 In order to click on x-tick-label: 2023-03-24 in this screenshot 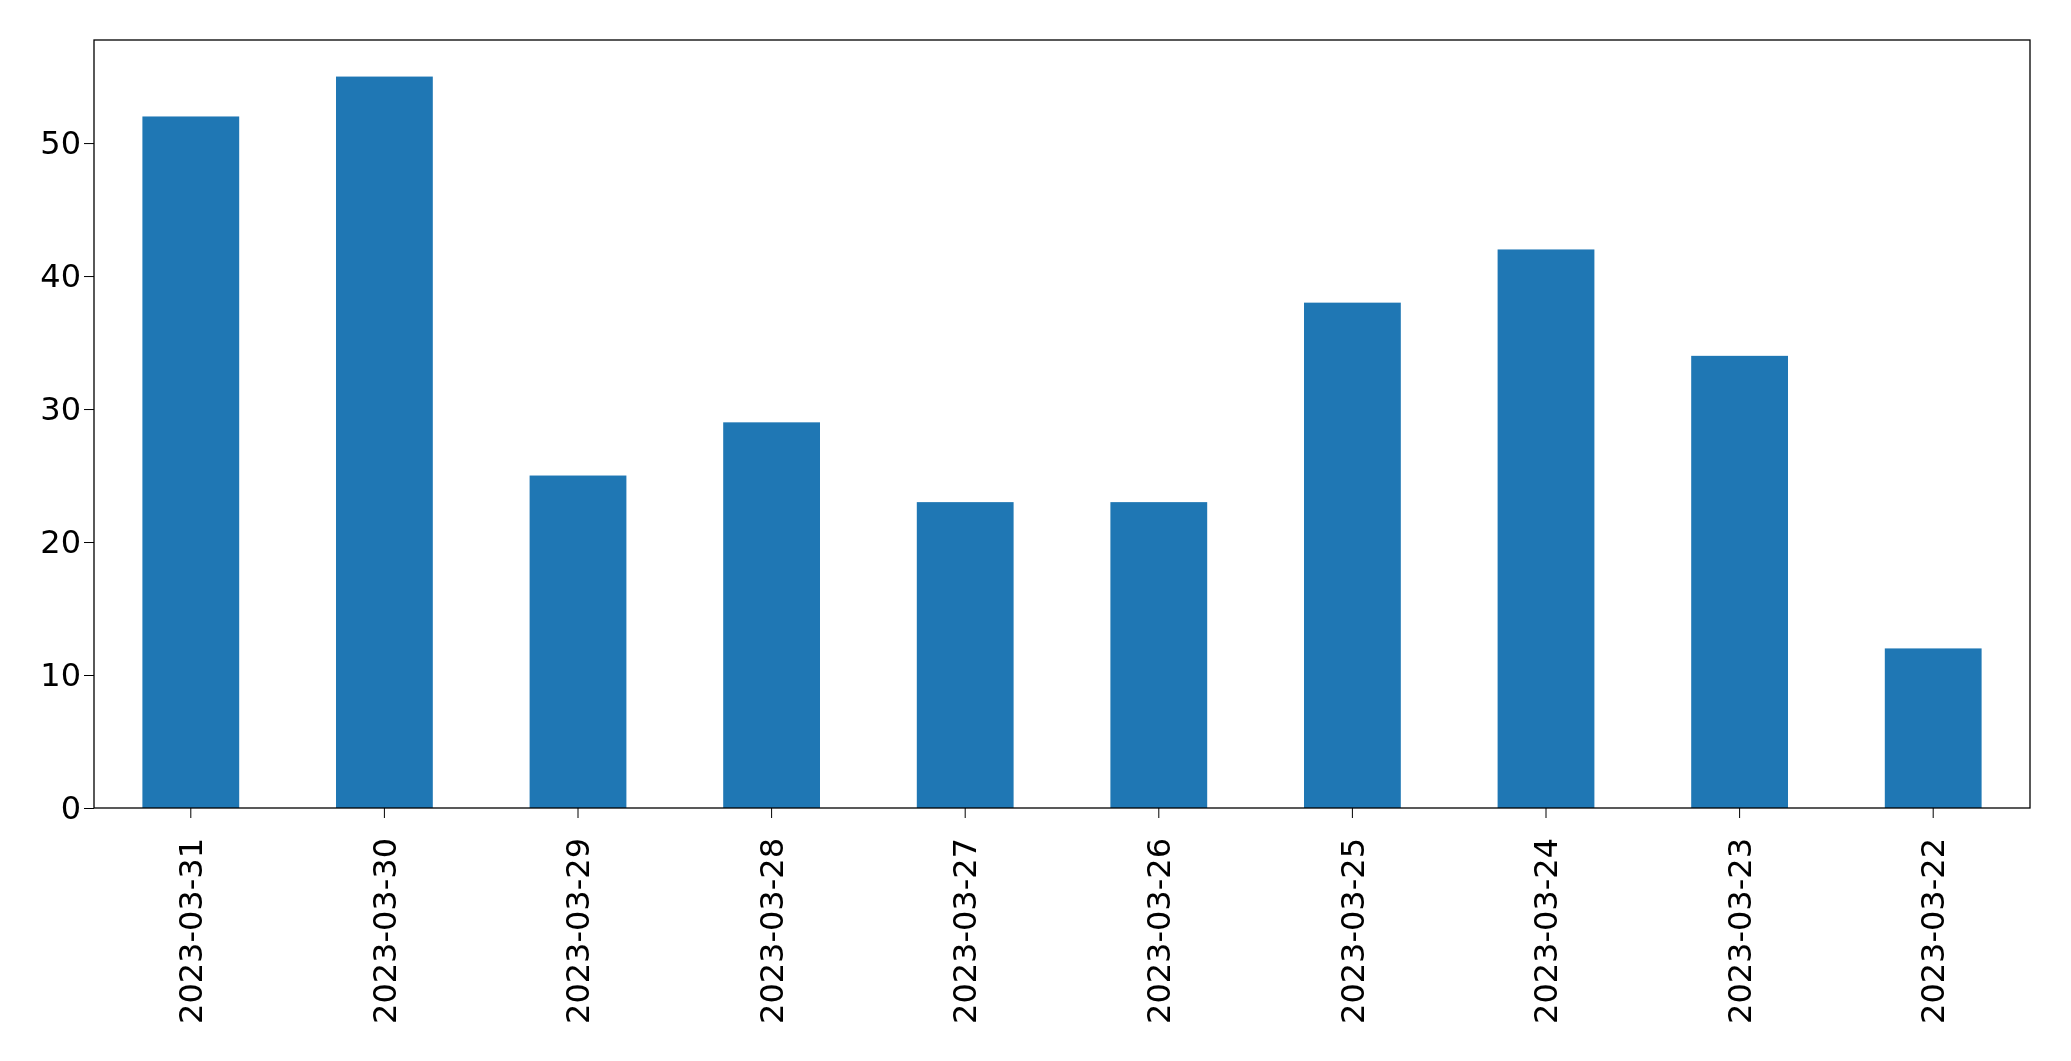, I will do `click(1546, 931)`.